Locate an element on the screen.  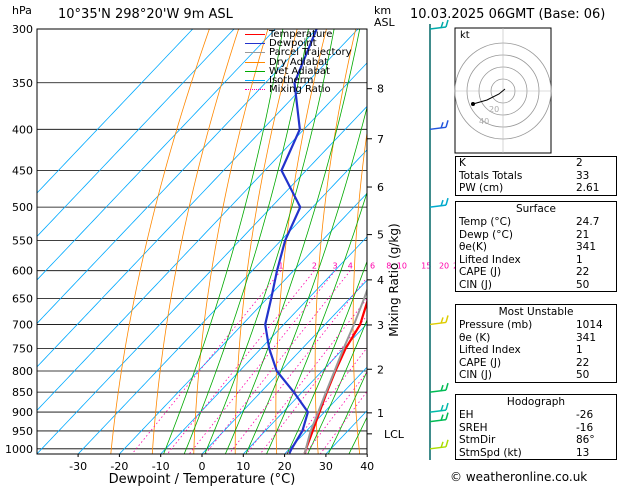
pressure-tick-label: 600 is located at coordinates (22, 271).